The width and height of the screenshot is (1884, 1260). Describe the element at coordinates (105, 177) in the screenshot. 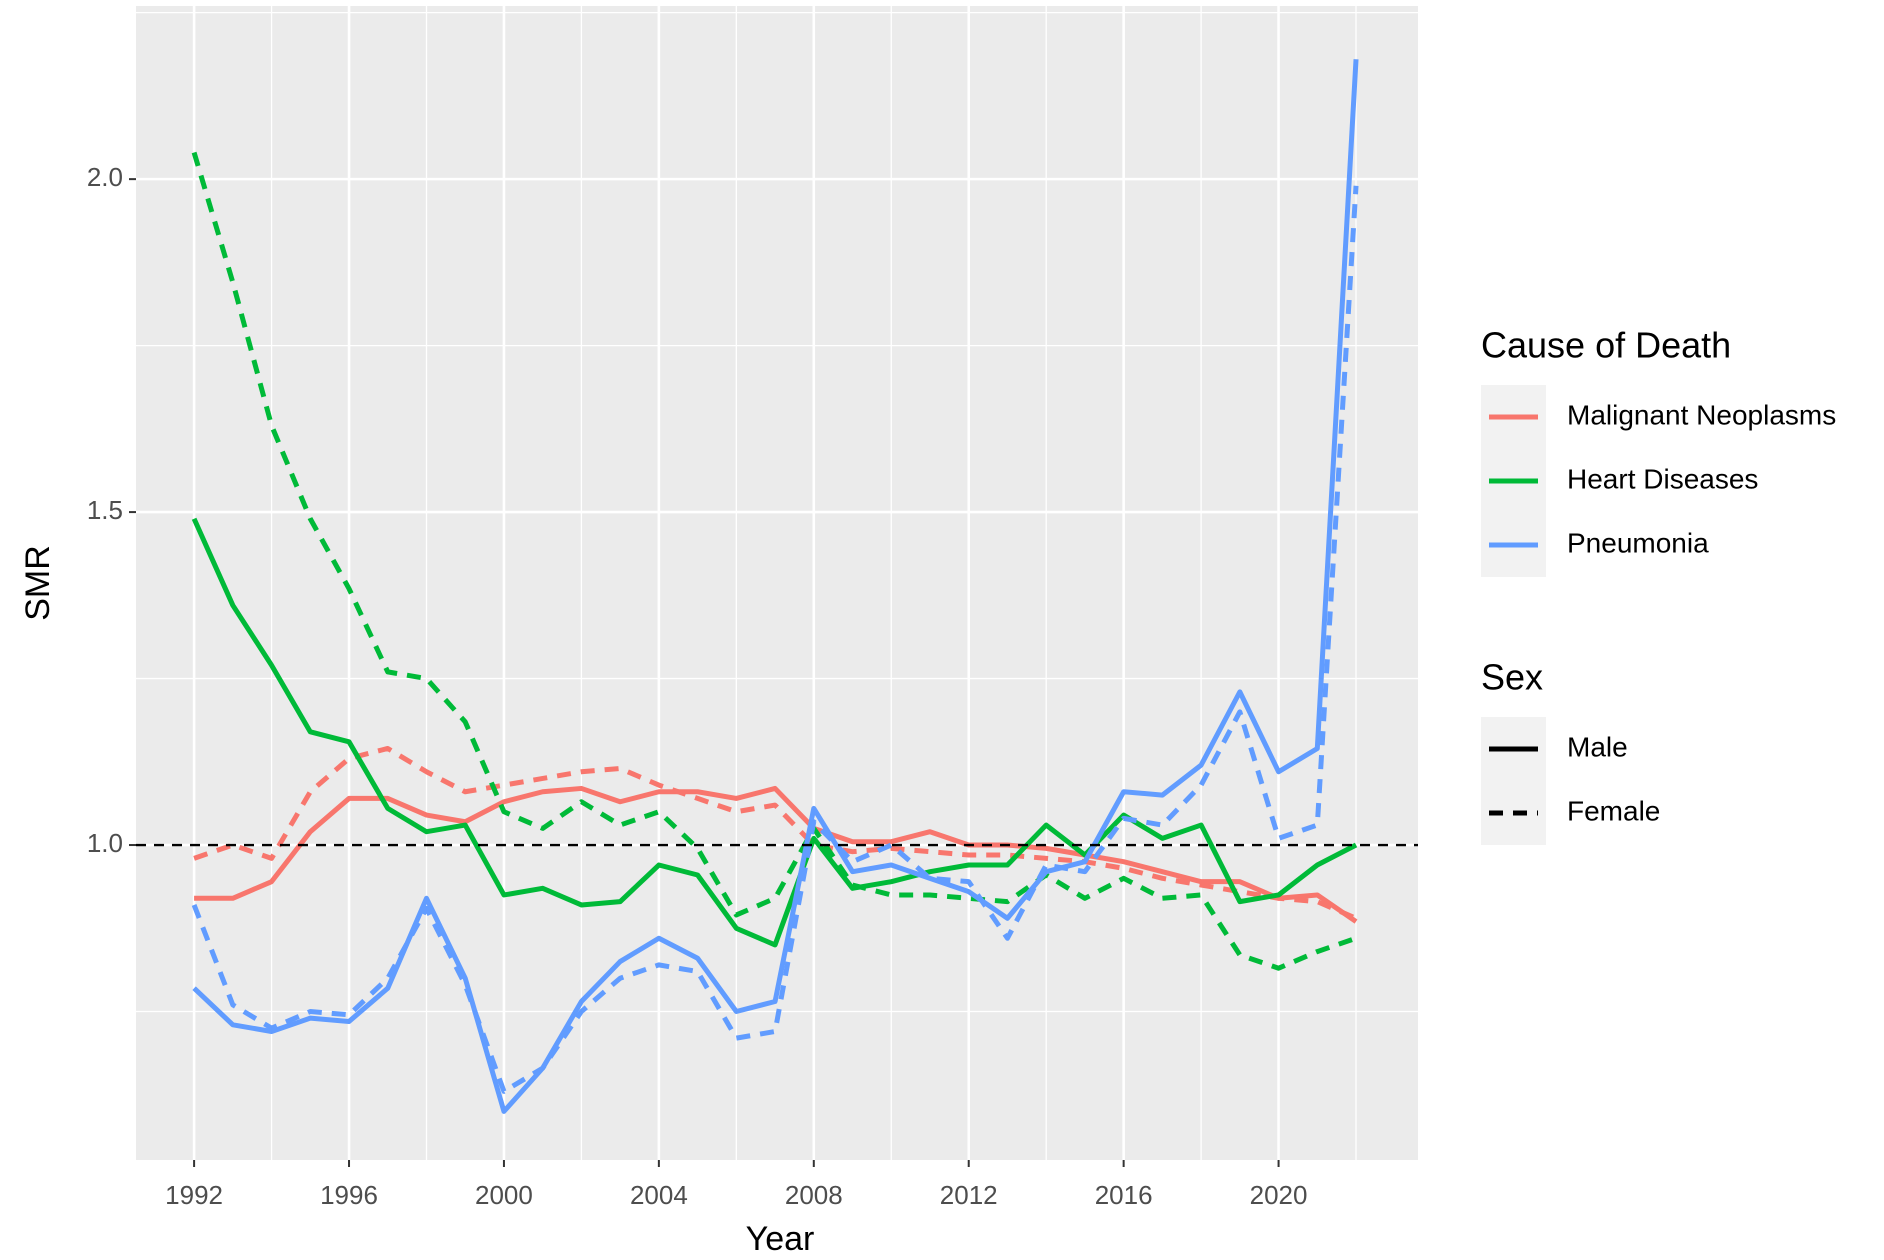

I see `y-tick-label: 2.0` at that location.